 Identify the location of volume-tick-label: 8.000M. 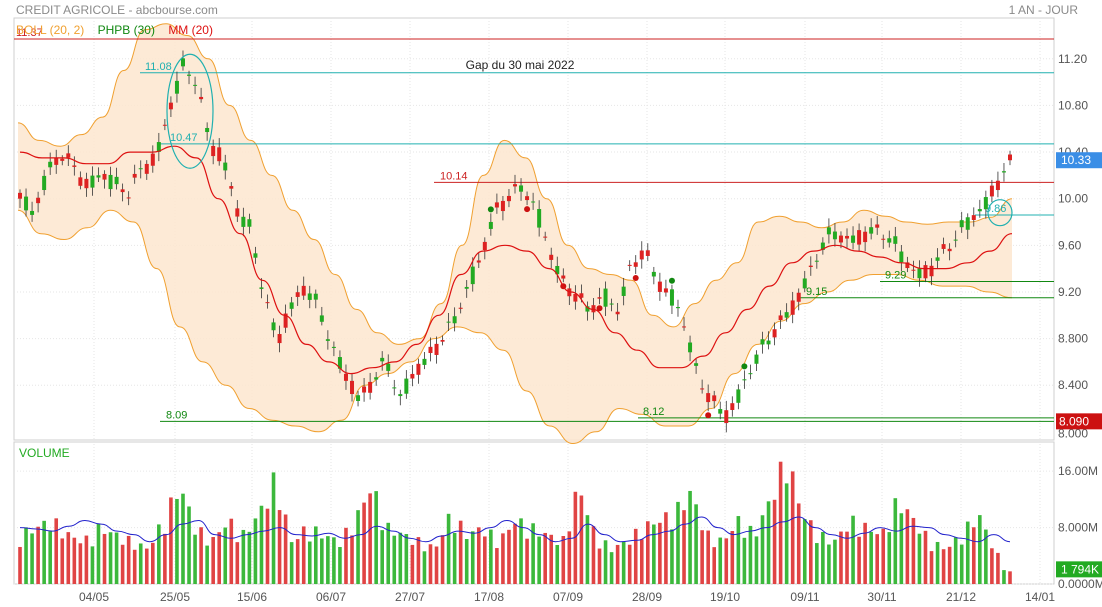
(1078, 528).